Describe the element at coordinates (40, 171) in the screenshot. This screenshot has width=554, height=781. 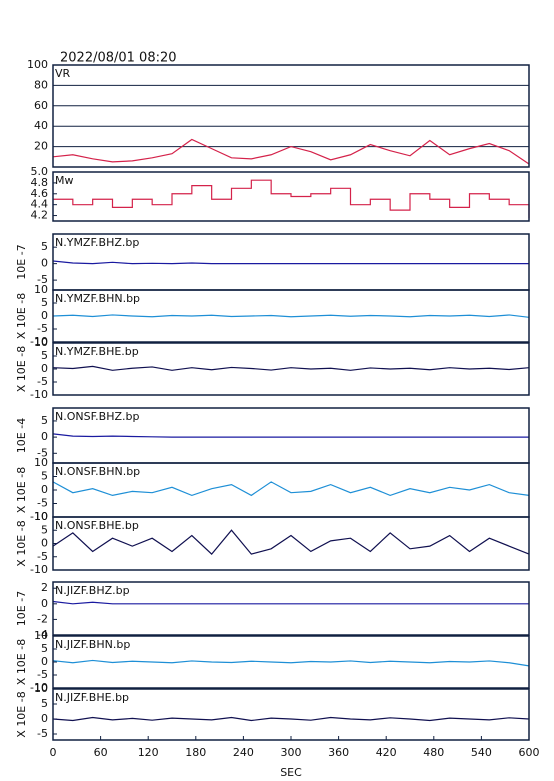
I see `y-tick-label: 5.0` at that location.